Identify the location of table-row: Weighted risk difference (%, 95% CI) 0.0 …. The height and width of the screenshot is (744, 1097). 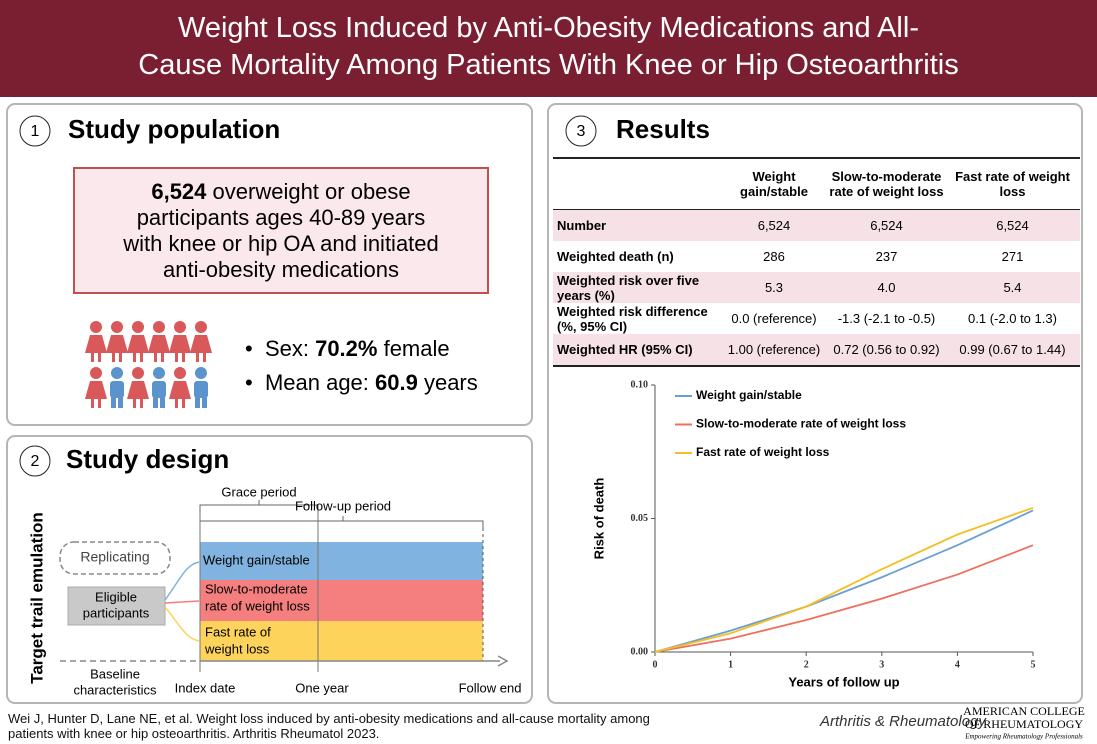
(816, 318).